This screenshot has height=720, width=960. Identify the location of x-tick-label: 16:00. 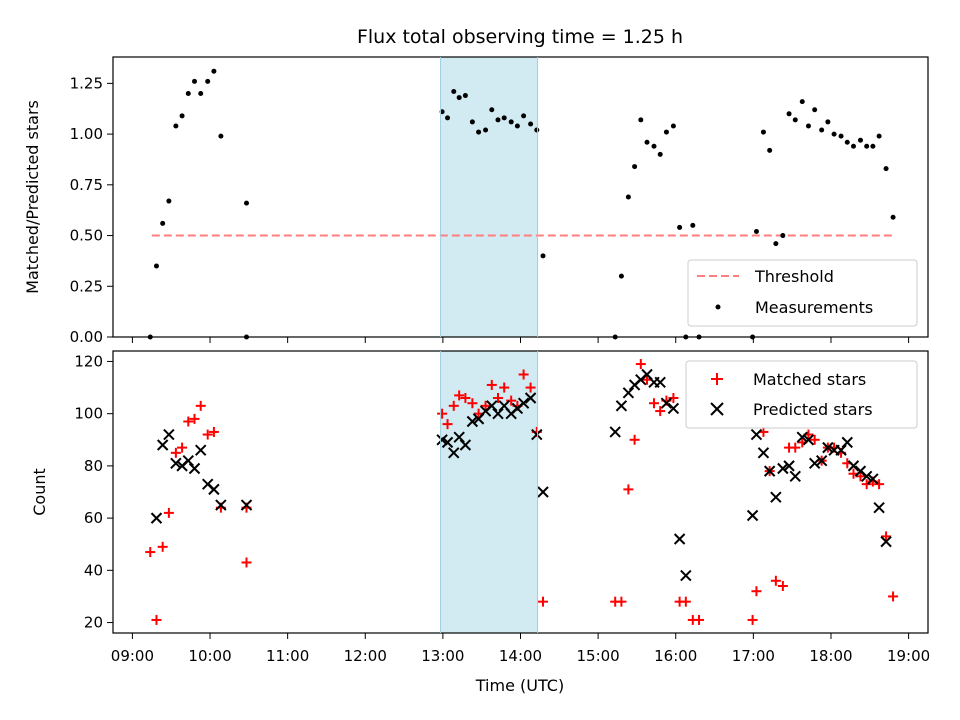
(675, 656).